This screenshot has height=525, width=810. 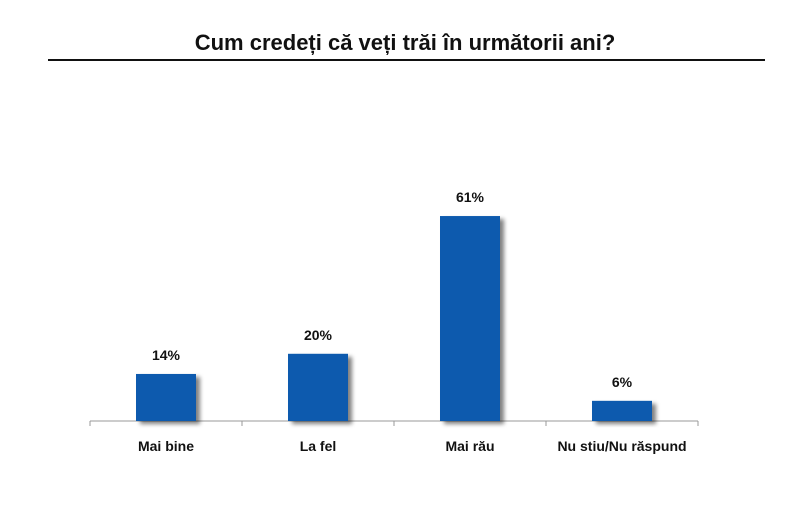 What do you see at coordinates (621, 446) in the screenshot?
I see `category-label: Nu stiu/Nu răspund` at bounding box center [621, 446].